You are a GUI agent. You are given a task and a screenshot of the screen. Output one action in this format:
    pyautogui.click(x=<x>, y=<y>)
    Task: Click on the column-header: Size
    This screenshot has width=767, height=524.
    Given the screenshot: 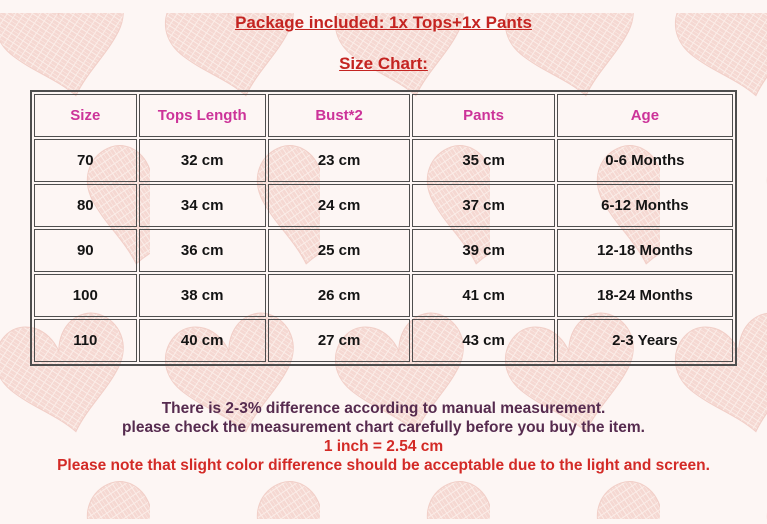 What is the action you would take?
    pyautogui.click(x=85, y=115)
    